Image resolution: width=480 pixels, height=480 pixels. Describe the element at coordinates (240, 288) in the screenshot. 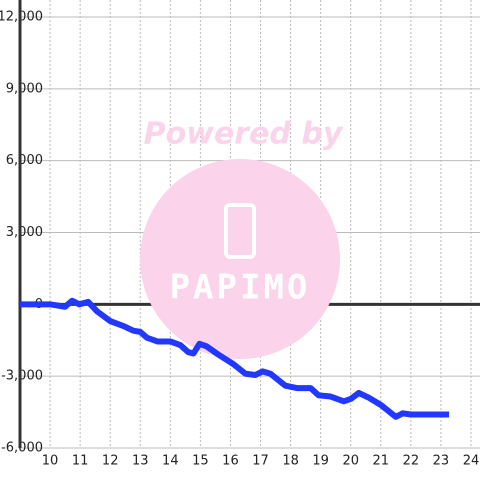

I see `watermark-logo: PAPIMO` at that location.